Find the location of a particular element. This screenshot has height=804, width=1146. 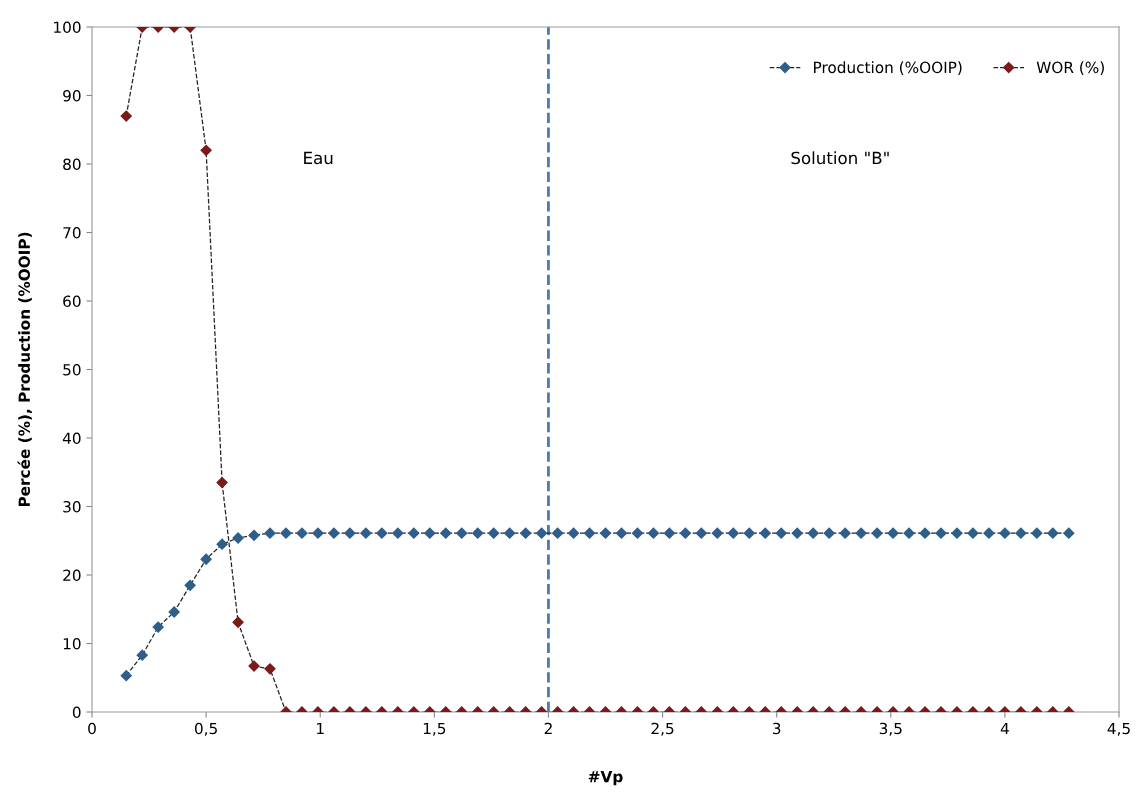

legend-label: WOR (%) is located at coordinates (1070, 68).